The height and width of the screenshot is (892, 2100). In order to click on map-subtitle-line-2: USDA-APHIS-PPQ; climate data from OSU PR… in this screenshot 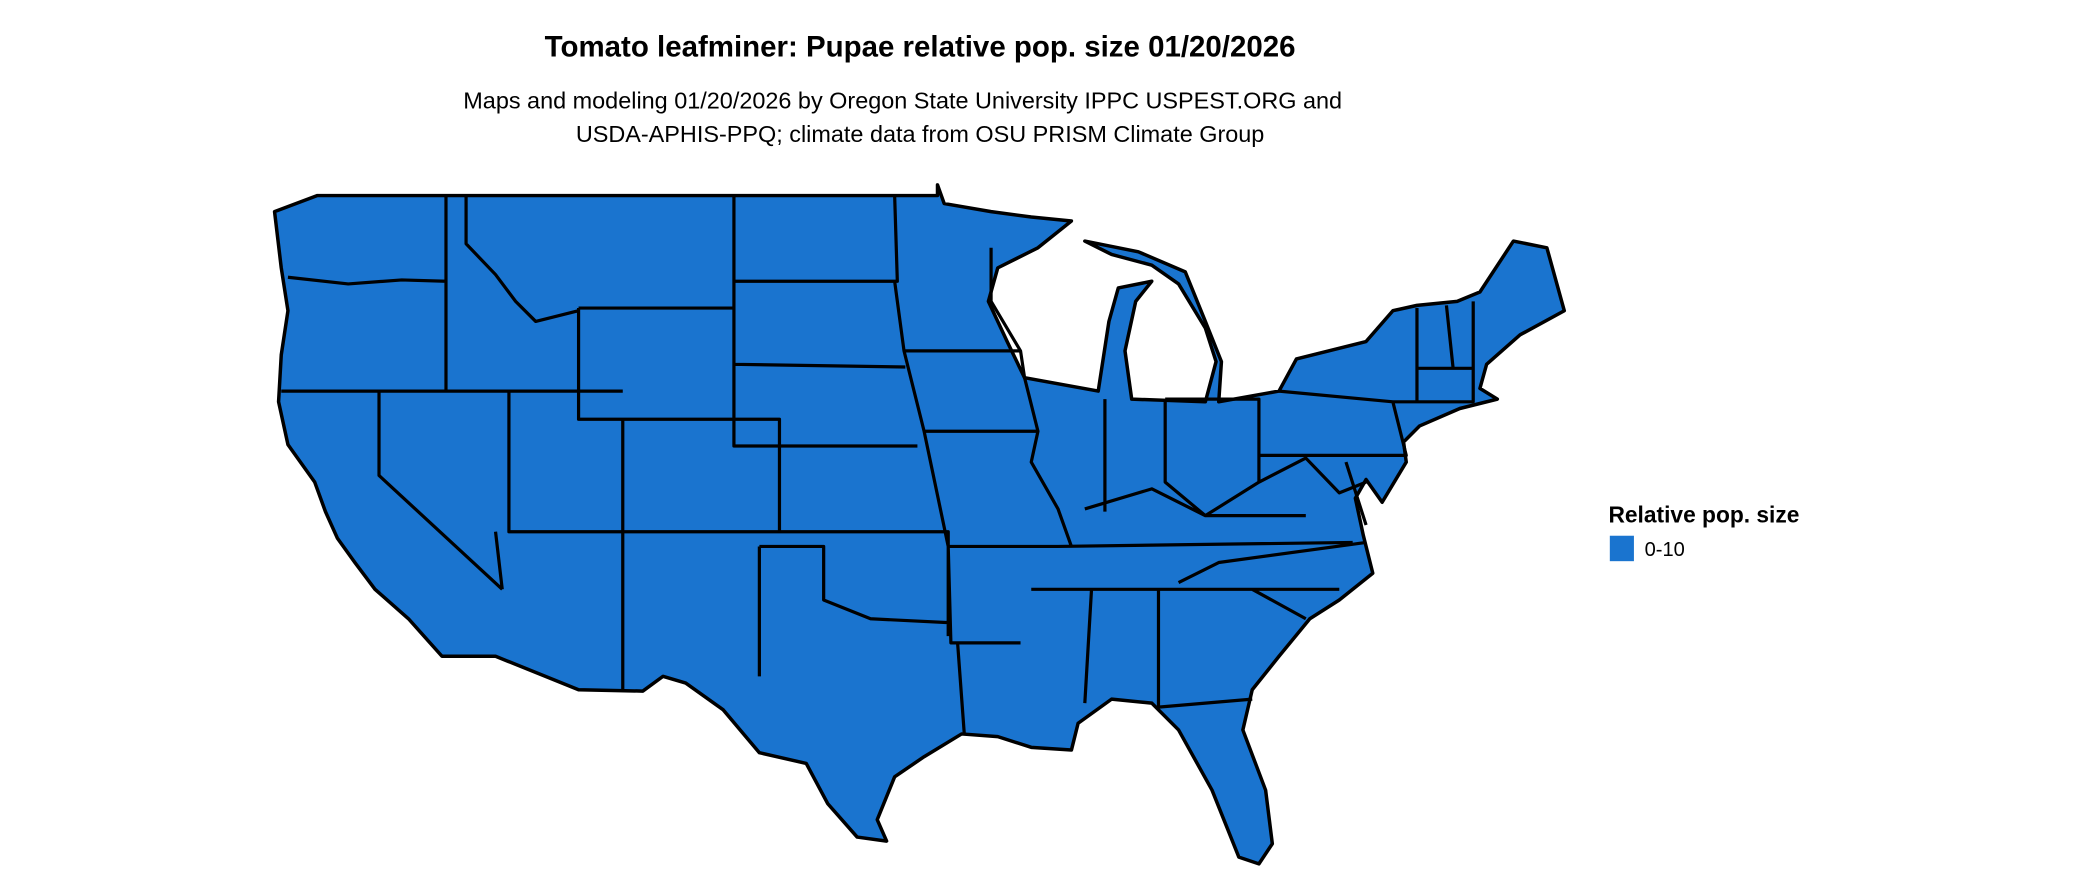, I will do `click(920, 134)`.